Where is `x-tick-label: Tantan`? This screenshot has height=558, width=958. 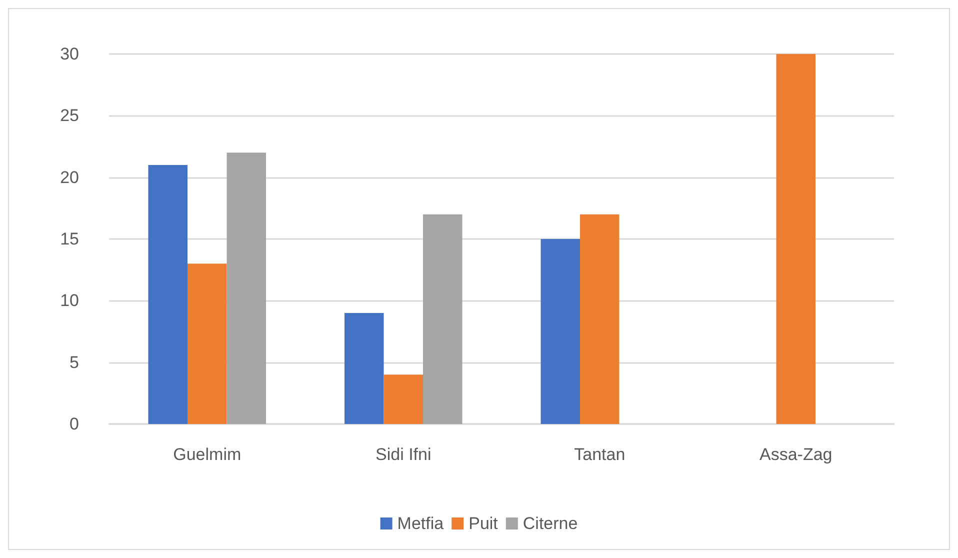 x-tick-label: Tantan is located at coordinates (600, 454).